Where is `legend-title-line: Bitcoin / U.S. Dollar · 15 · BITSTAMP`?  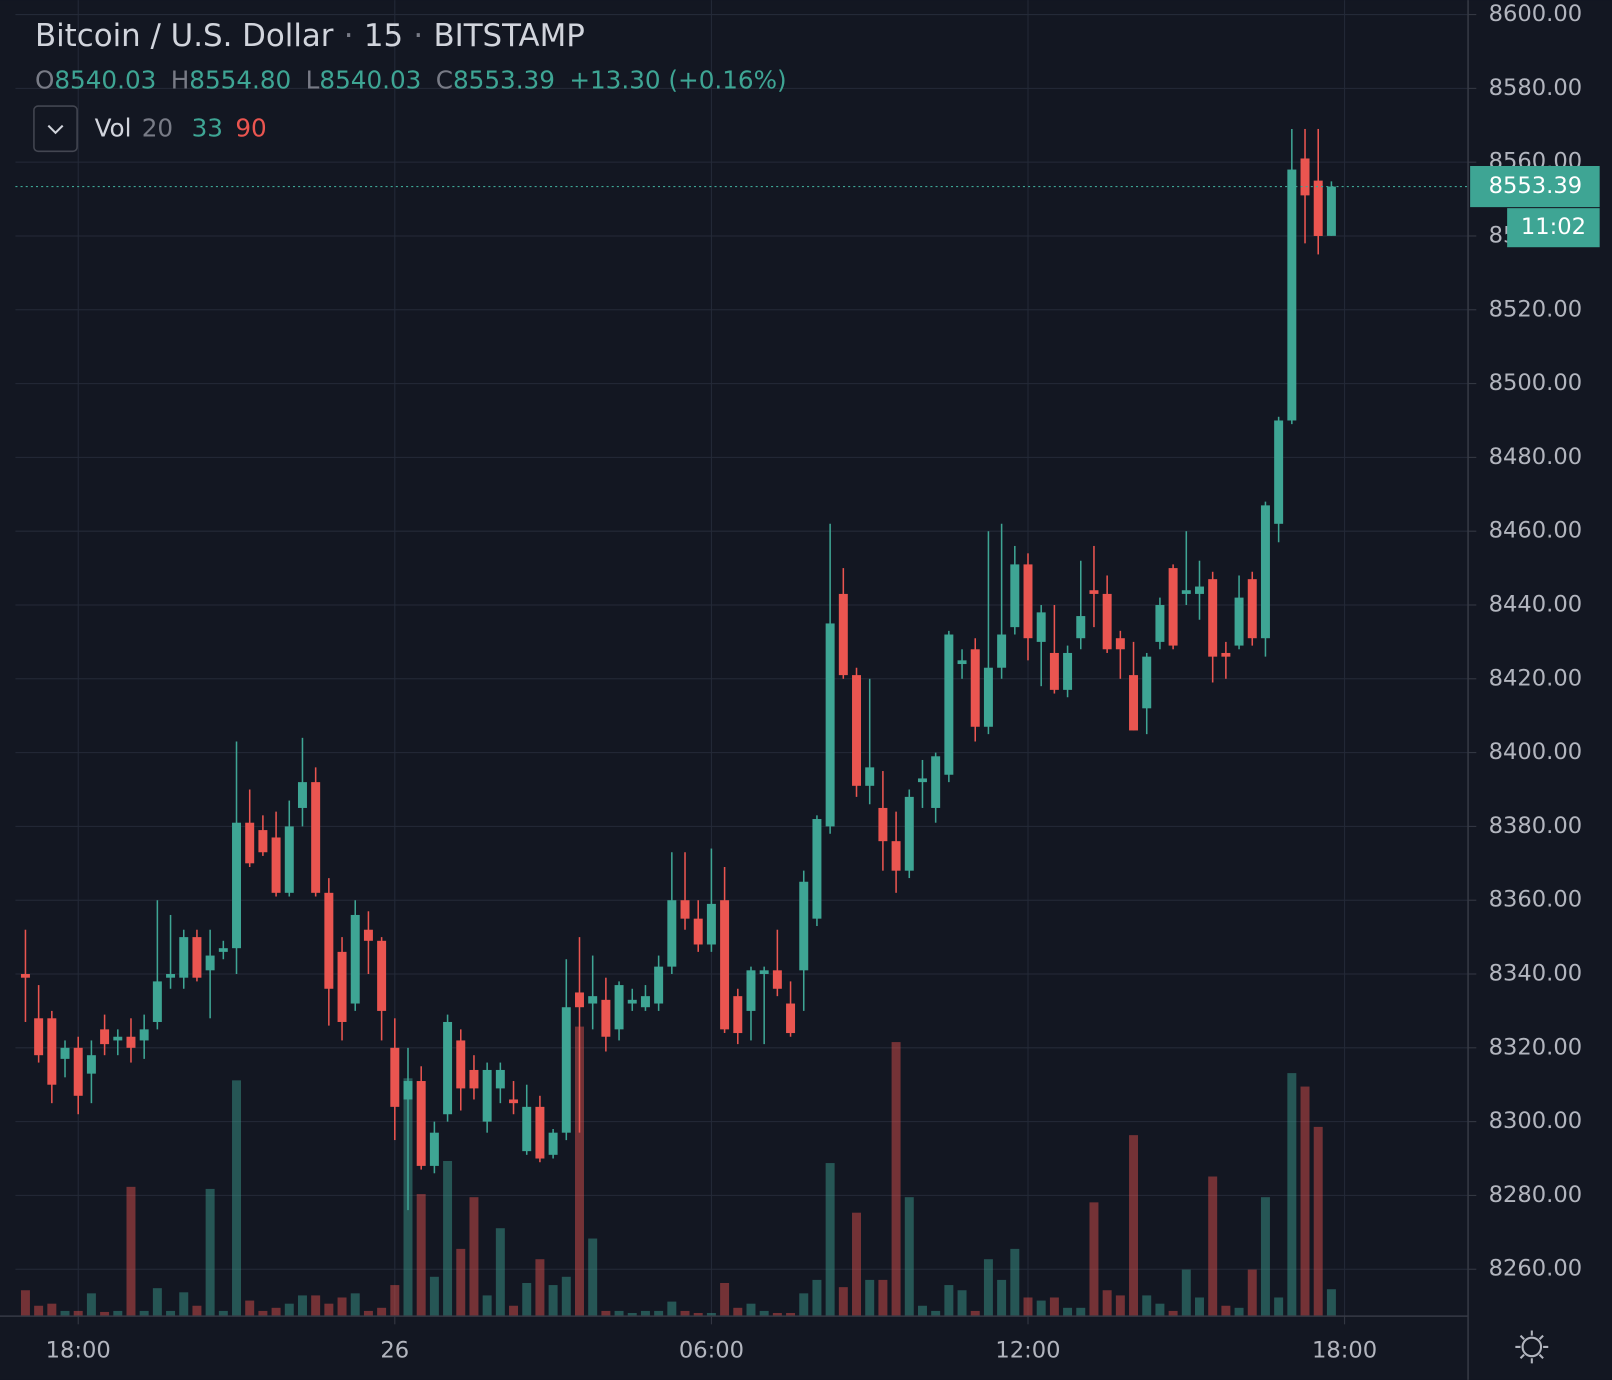
legend-title-line: Bitcoin / U.S. Dollar · 15 · BITSTAMP is located at coordinates (310, 36).